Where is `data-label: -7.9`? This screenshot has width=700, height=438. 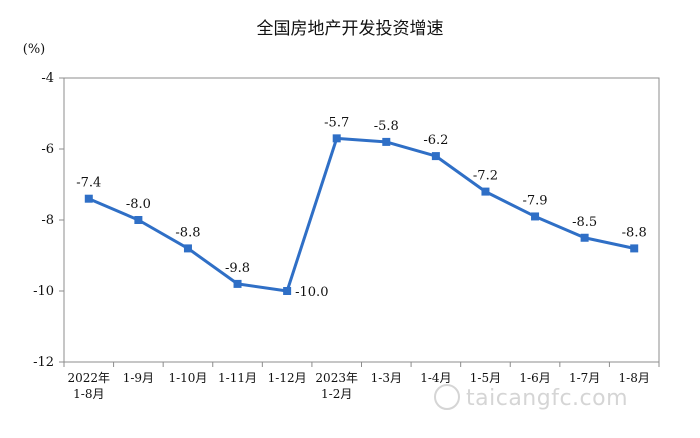
data-label: -7.9 is located at coordinates (535, 200).